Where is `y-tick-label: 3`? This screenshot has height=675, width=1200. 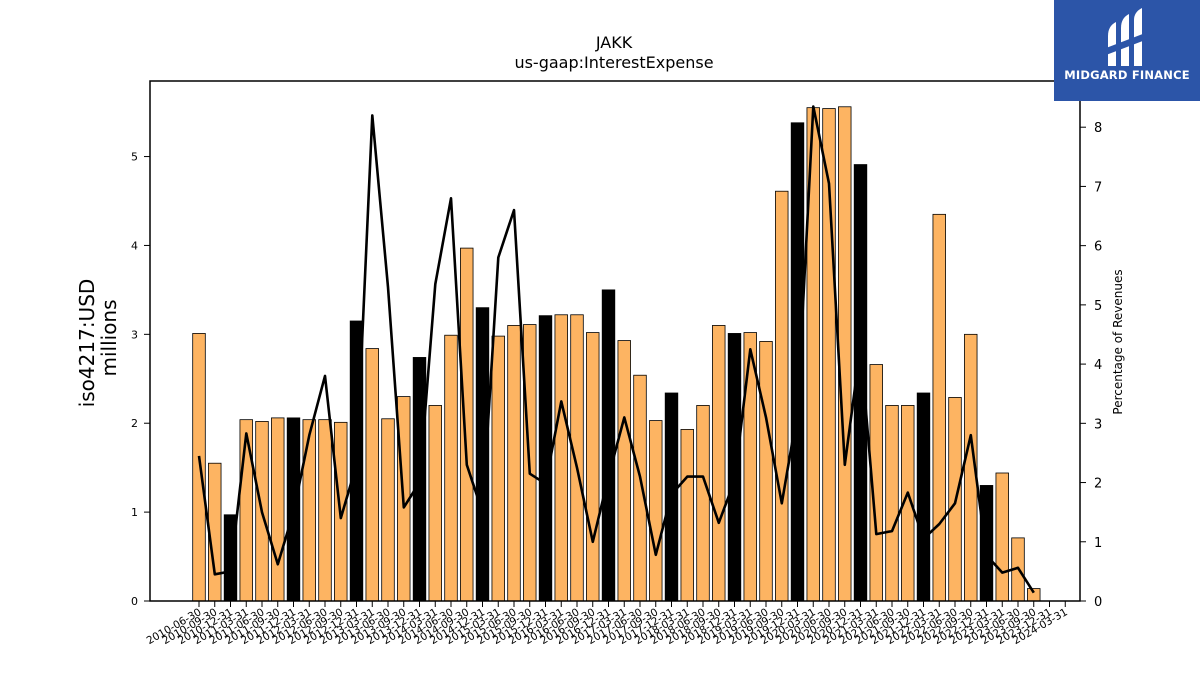 y-tick-label: 3 is located at coordinates (134, 334).